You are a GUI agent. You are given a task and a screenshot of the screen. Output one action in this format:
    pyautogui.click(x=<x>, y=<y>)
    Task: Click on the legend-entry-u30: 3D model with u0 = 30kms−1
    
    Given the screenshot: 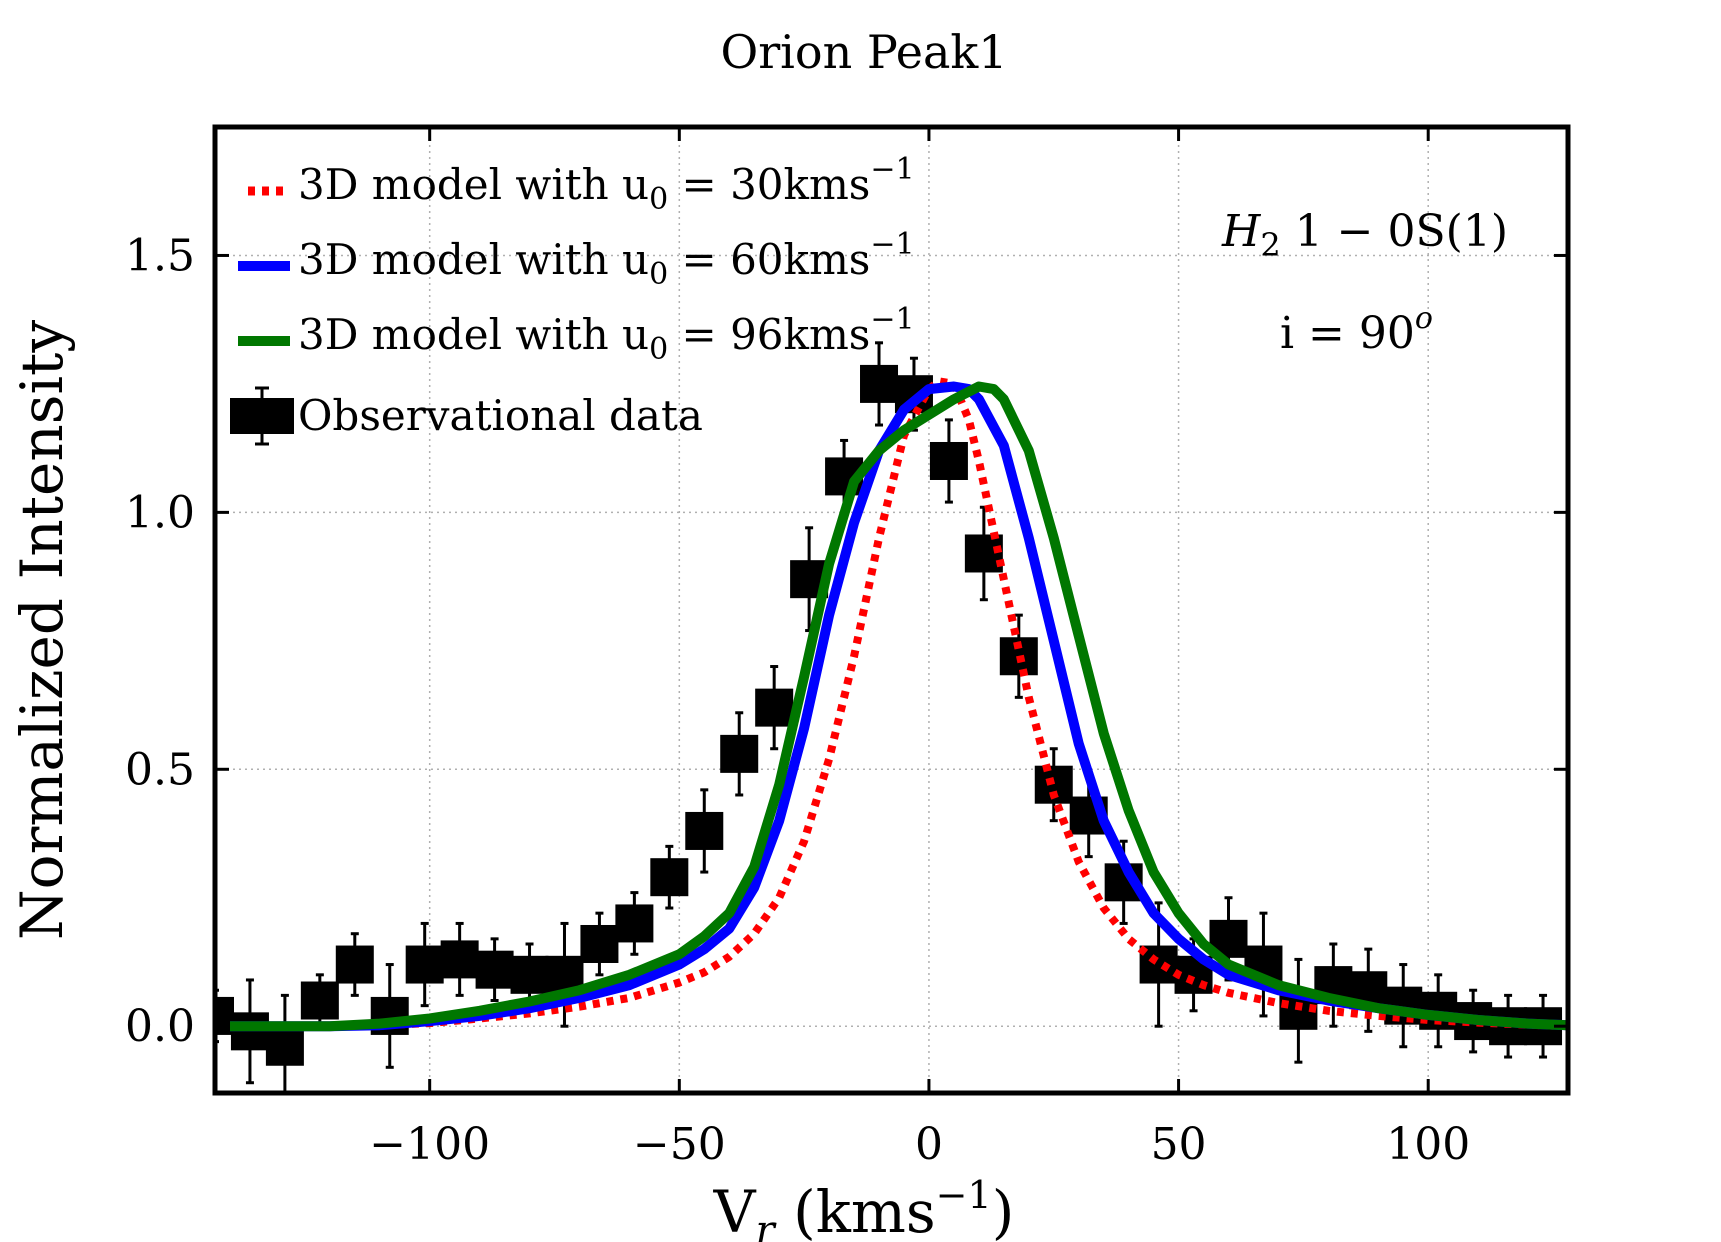 What is the action you would take?
    pyautogui.click(x=581, y=184)
    